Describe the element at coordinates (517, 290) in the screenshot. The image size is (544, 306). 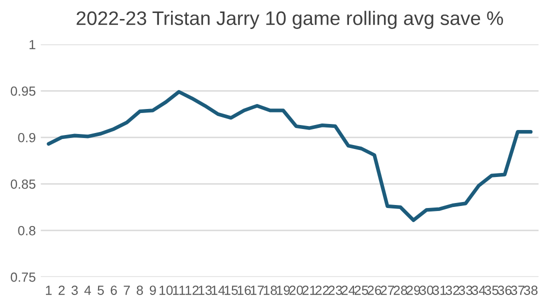
I see `x-tick-label: 37` at that location.